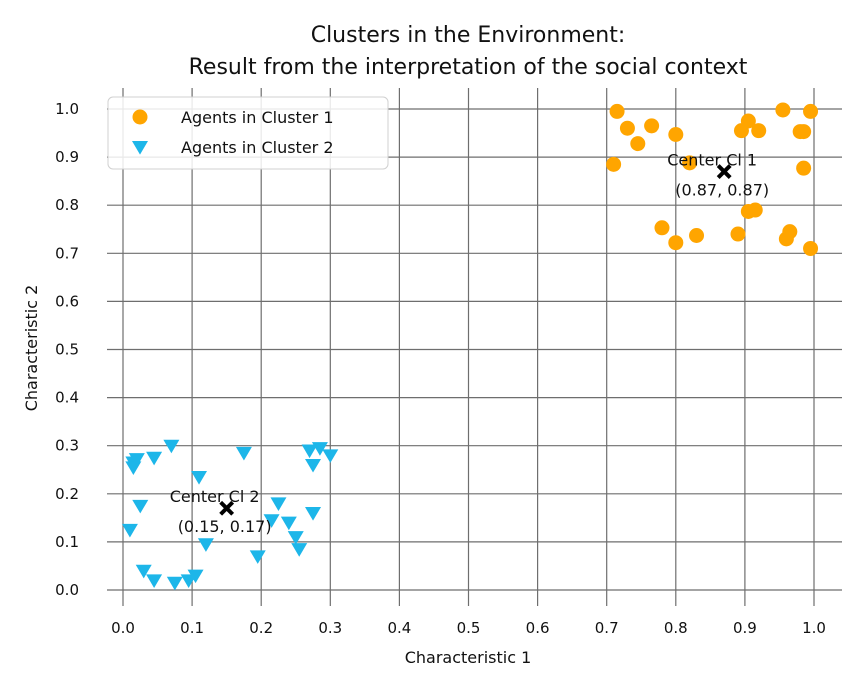 The width and height of the screenshot is (857, 675). What do you see at coordinates (67, 542) in the screenshot?
I see `y-tick-label: 0.1` at bounding box center [67, 542].